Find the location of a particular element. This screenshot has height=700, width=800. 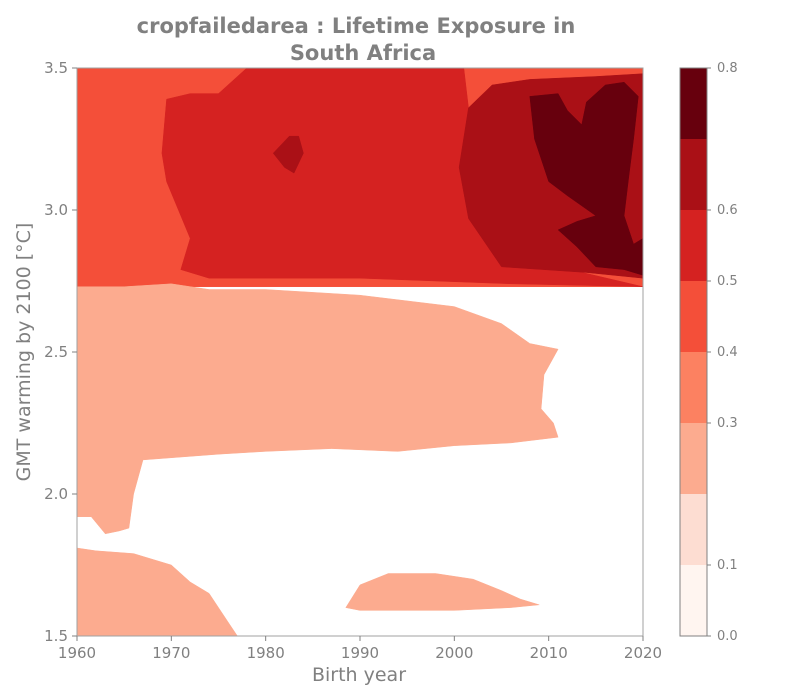

colorbar-tick-label: 0.3 is located at coordinates (727, 423).